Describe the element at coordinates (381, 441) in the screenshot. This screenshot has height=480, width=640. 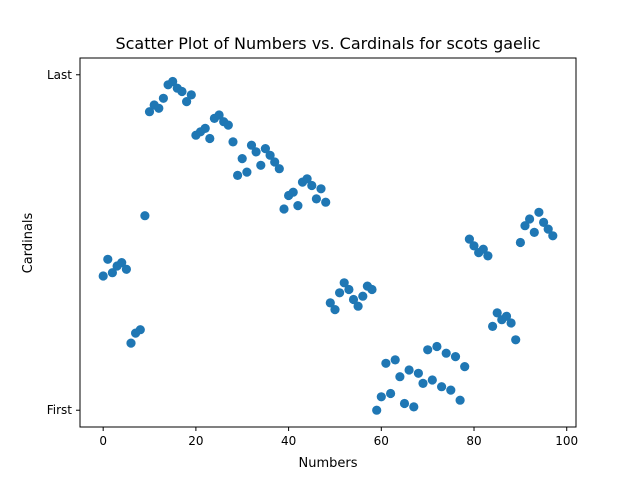
I see `x-tick-label: 60` at that location.